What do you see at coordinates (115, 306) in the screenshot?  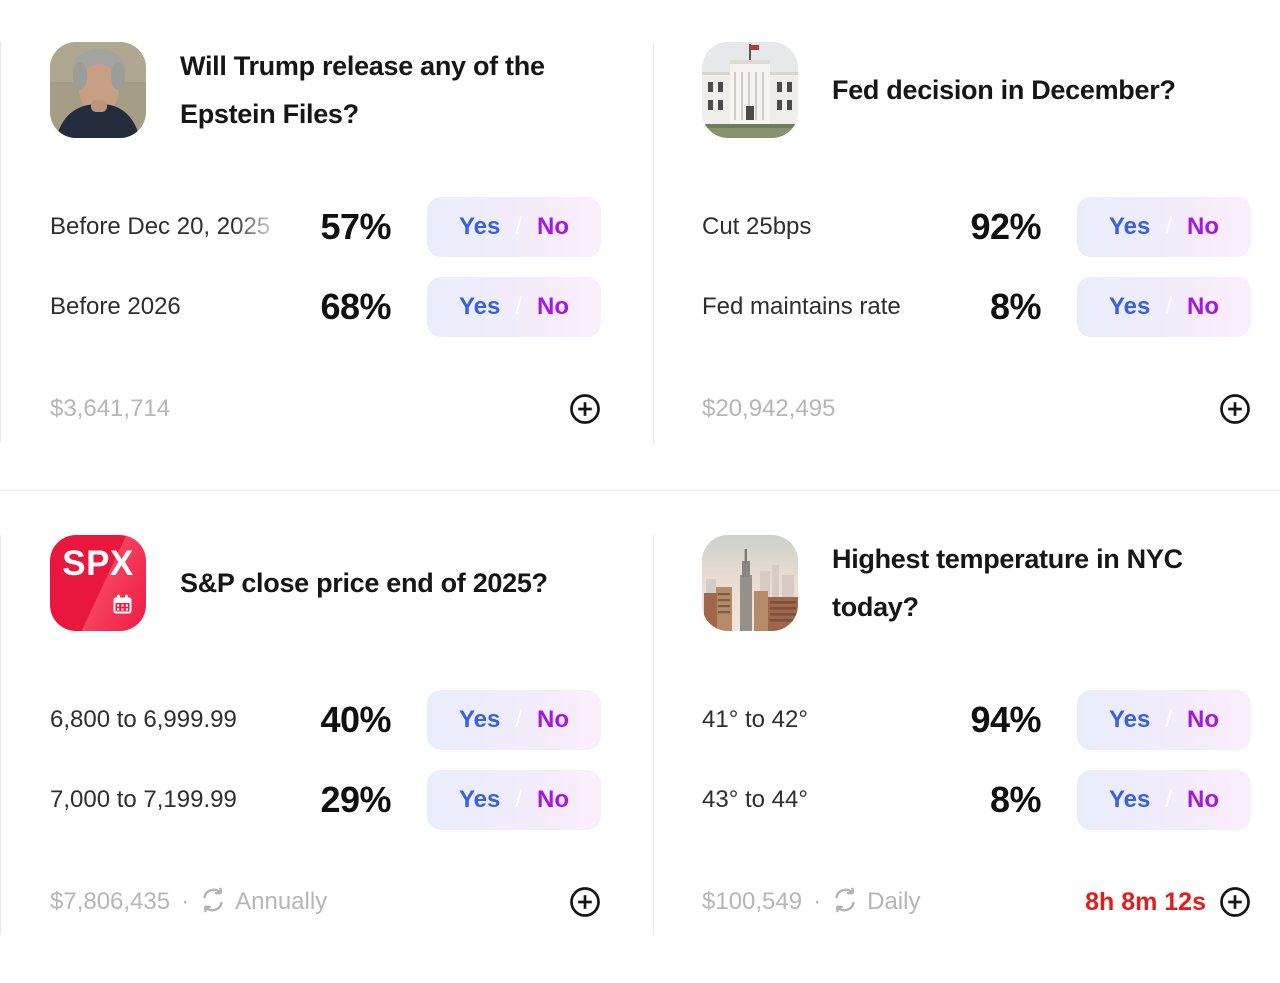 I see `outcome-label: Before 2026` at bounding box center [115, 306].